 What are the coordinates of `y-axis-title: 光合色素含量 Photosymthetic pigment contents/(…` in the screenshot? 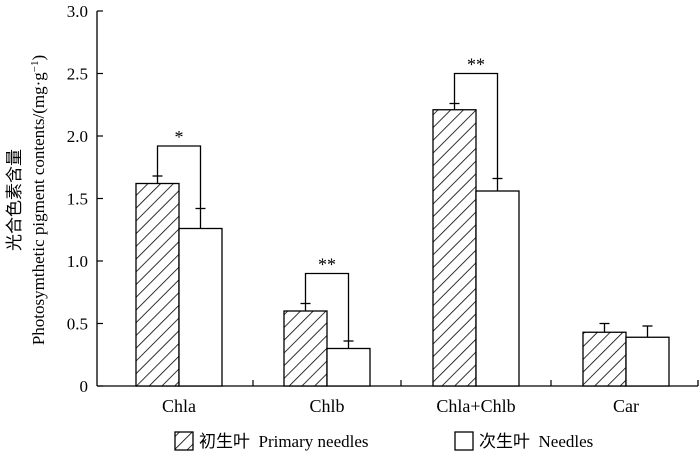 It's located at (26, 200).